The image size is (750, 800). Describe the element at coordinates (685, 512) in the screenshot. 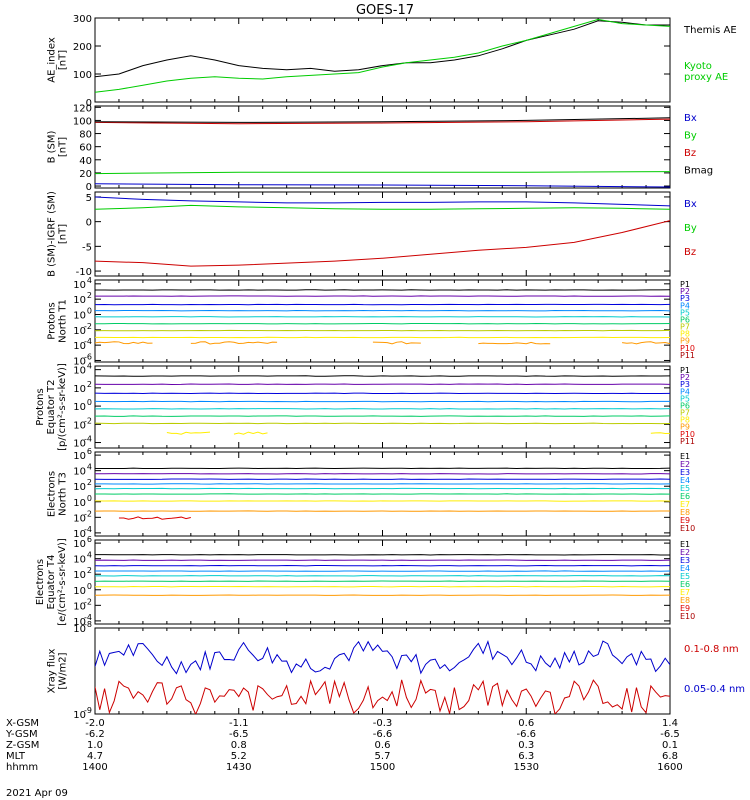

I see `channel-legend: E8` at that location.